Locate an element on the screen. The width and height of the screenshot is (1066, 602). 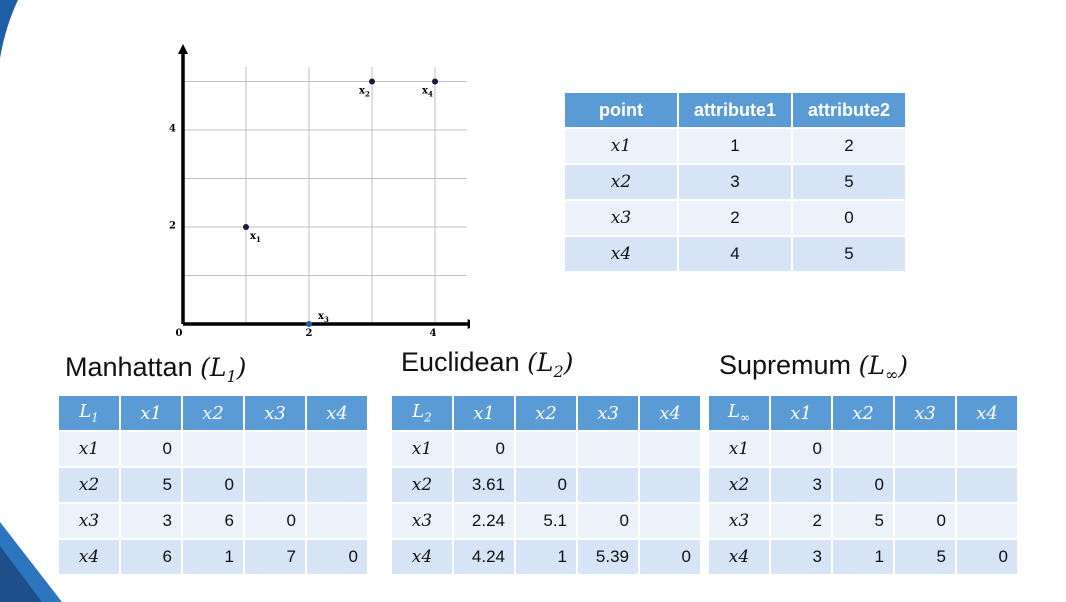
distance-cell: 4.24 is located at coordinates (484, 557).